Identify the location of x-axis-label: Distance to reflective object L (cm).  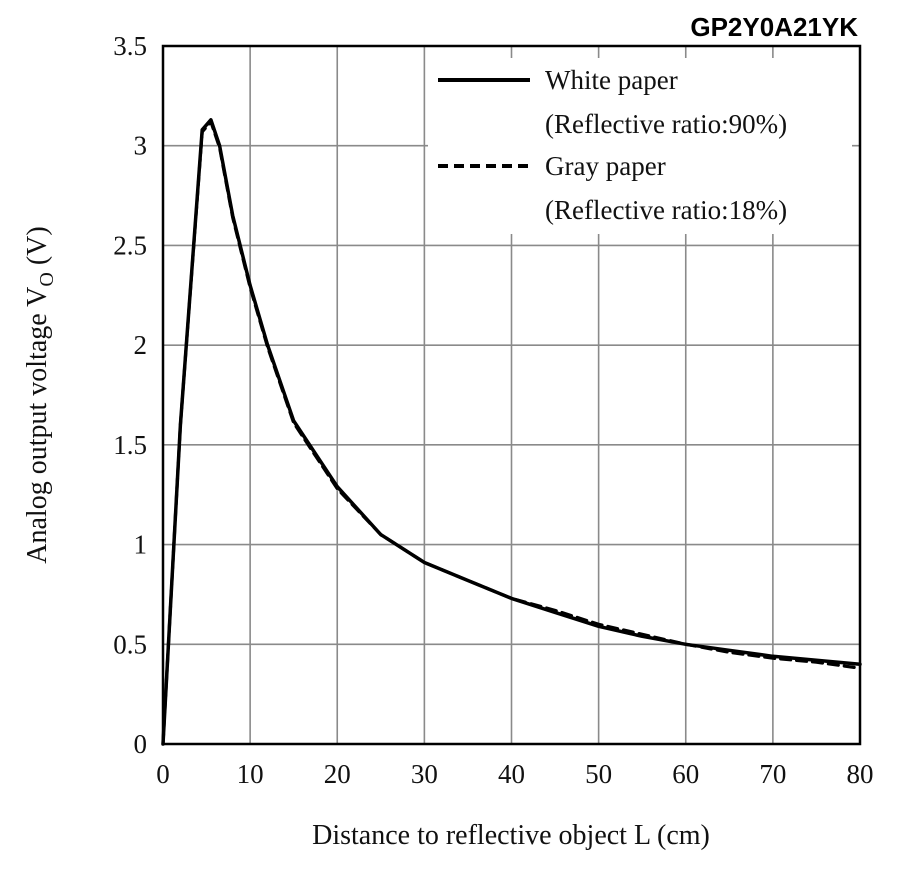
(511, 835).